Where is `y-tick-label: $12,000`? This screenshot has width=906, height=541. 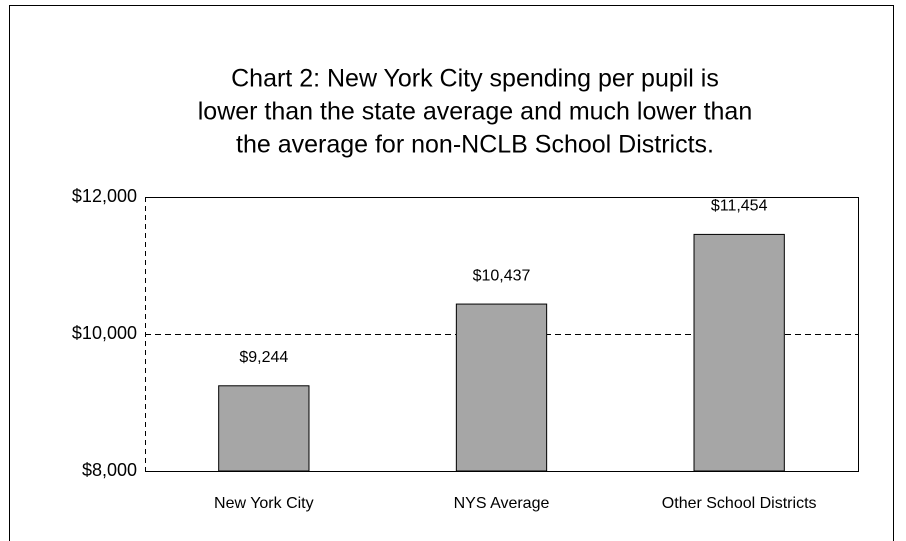 y-tick-label: $12,000 is located at coordinates (104, 196).